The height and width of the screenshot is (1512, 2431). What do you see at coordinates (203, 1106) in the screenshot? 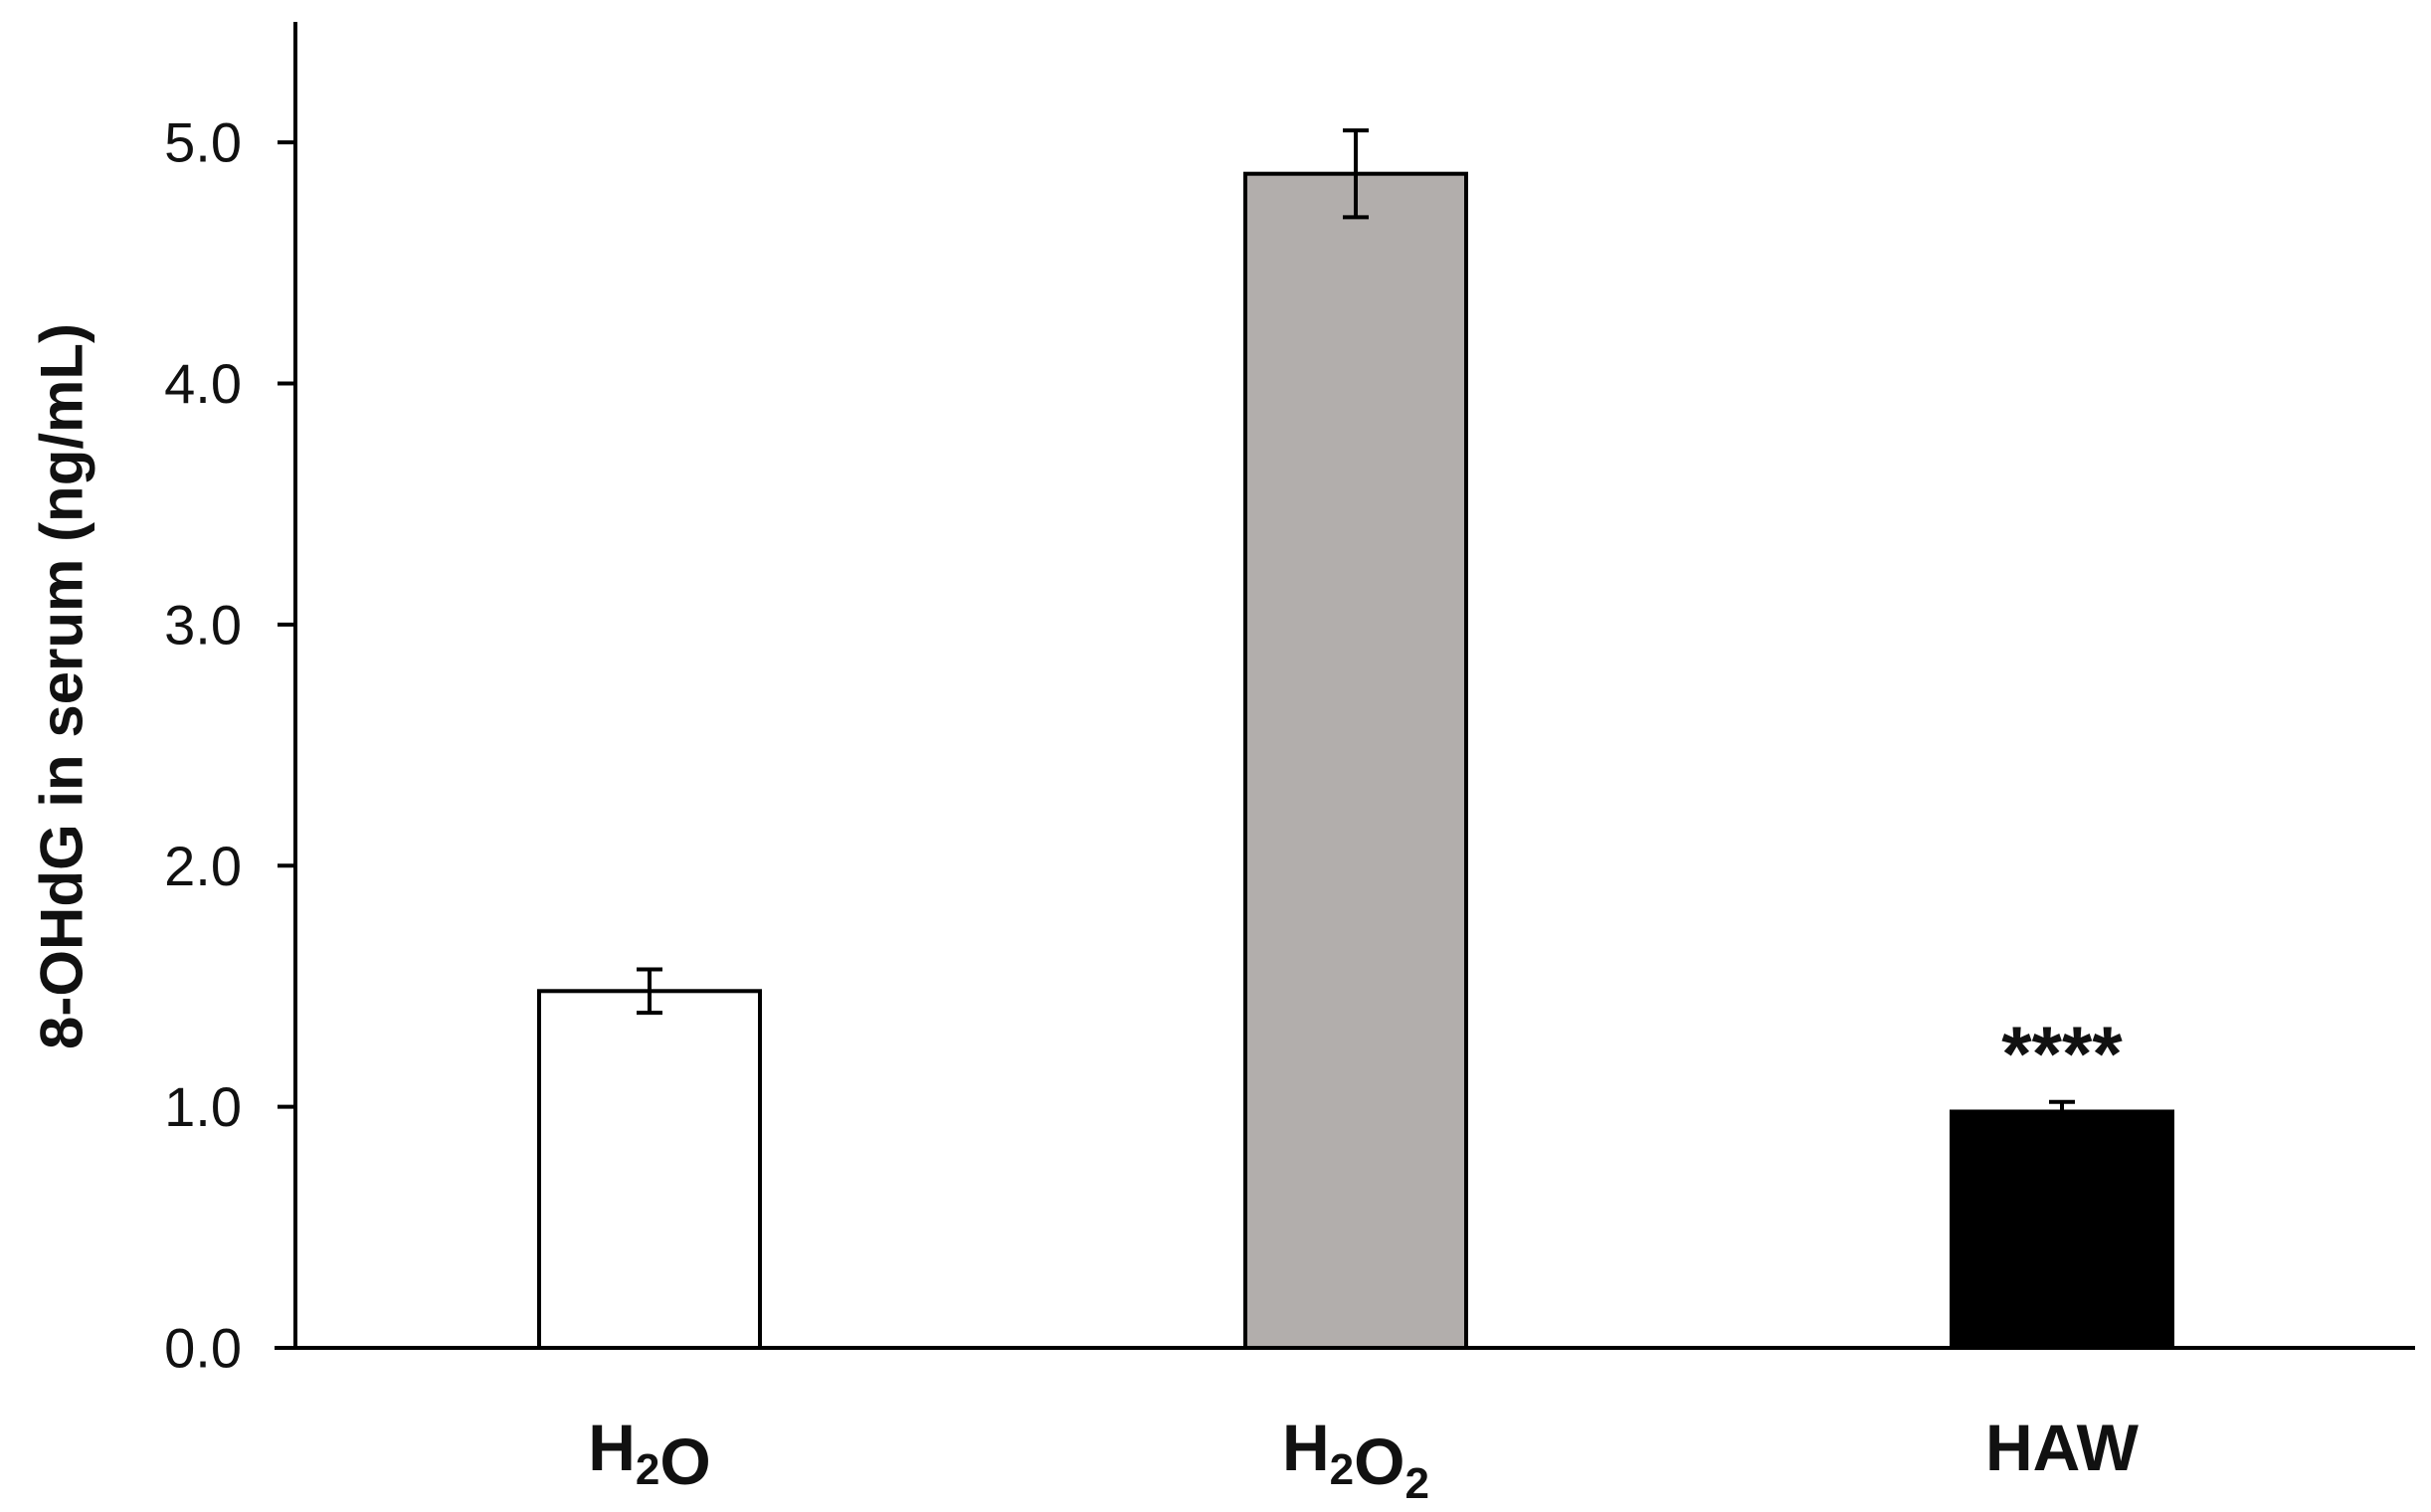
I see `y-tick-label-1: 1.0` at bounding box center [203, 1106].